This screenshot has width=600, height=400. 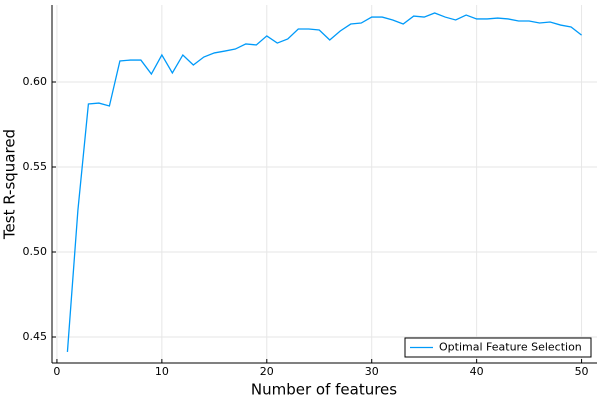 I want to click on x-axis-label: Number of features, so click(x=324, y=390).